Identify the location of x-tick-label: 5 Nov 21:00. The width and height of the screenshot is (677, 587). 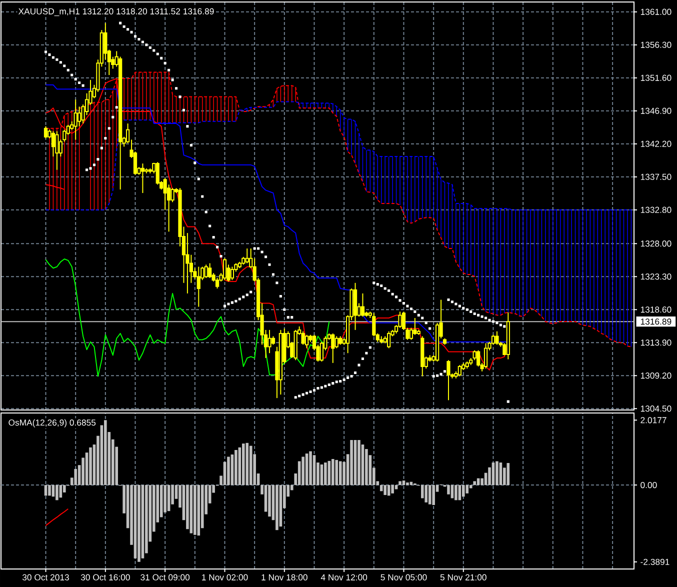
(463, 577).